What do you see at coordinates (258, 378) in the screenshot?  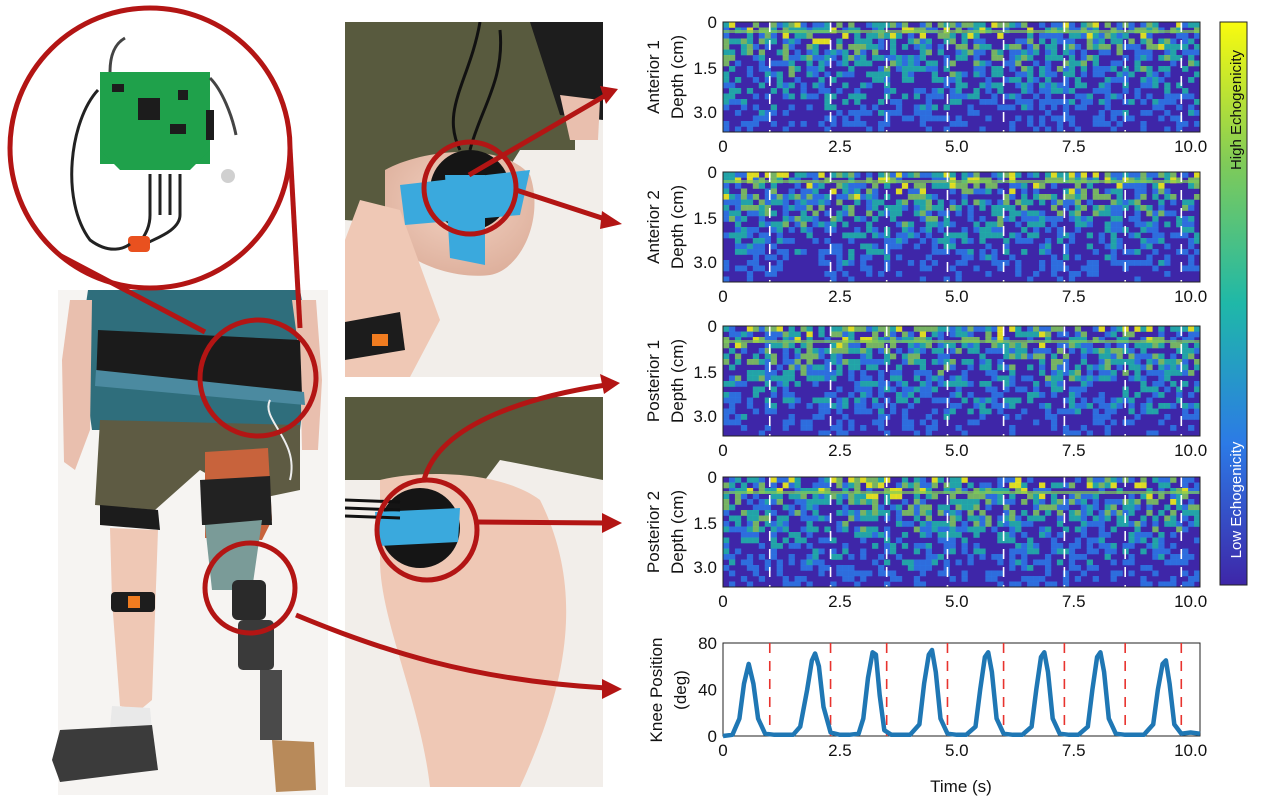 I see `hip-marker-circle` at bounding box center [258, 378].